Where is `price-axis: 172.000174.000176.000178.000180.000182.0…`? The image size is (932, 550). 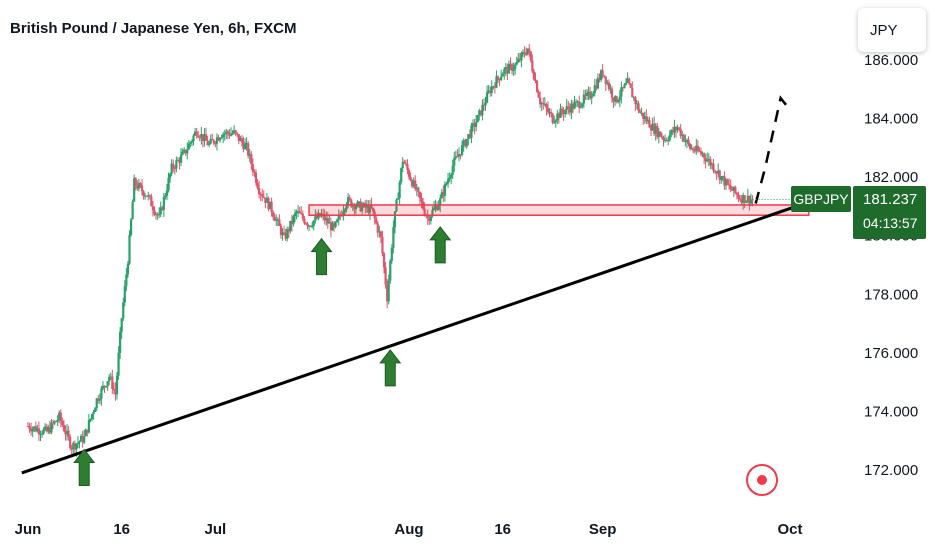 price-axis: 172.000174.000176.000178.000180.000182.0… is located at coordinates (891, 265).